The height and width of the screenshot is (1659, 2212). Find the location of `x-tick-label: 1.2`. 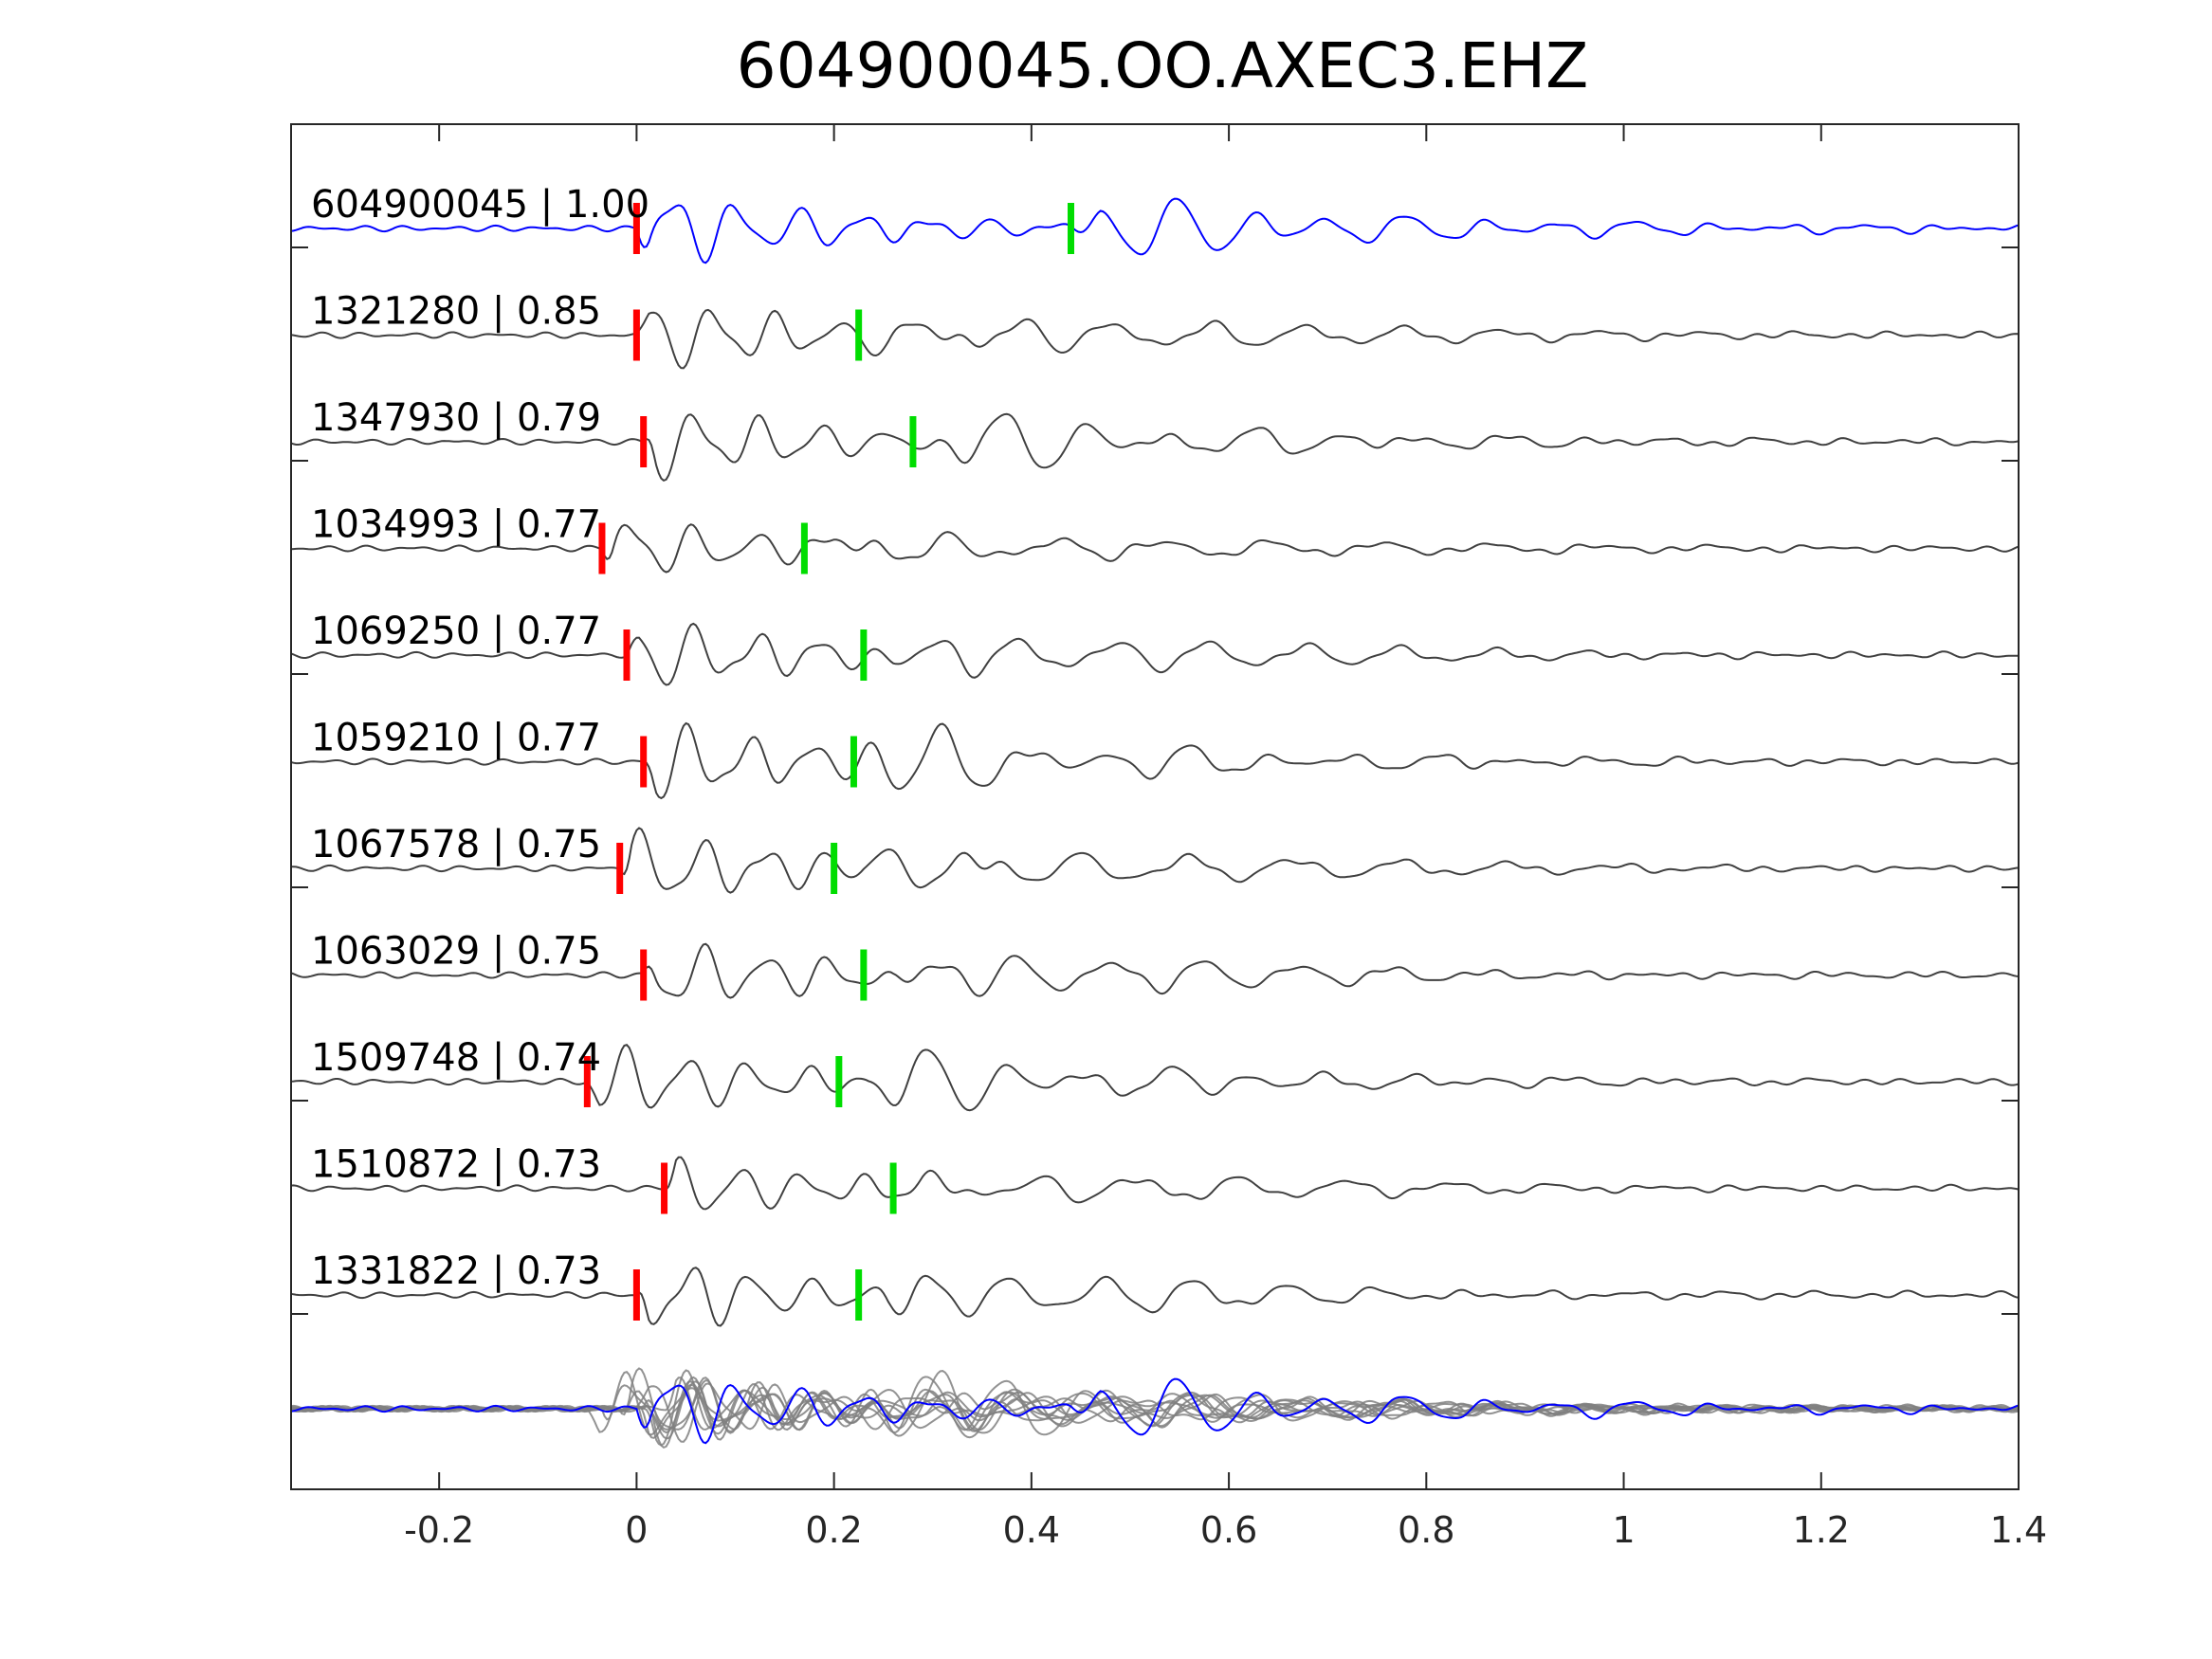

x-tick-label: 1.2 is located at coordinates (1821, 1530).